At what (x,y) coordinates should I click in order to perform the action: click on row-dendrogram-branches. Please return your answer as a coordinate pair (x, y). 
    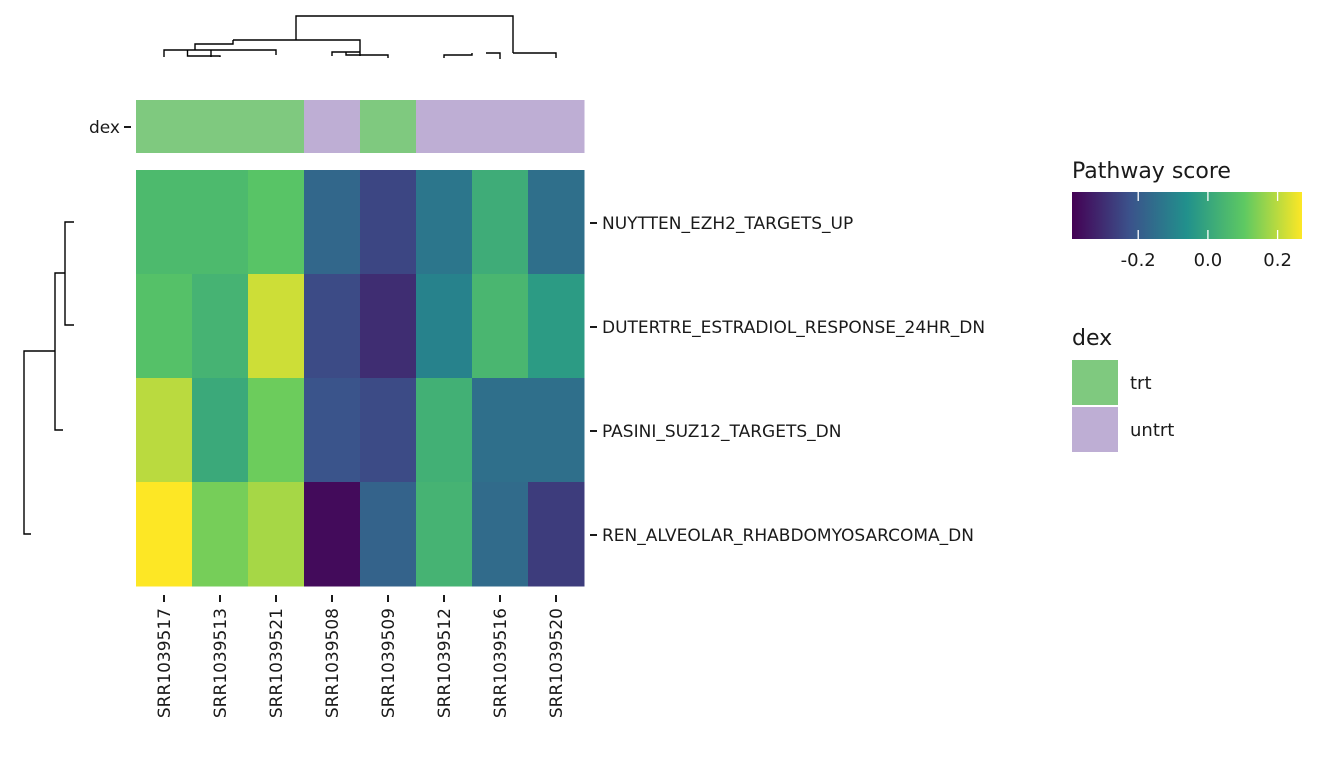
    Looking at the image, I should click on (48, 378).